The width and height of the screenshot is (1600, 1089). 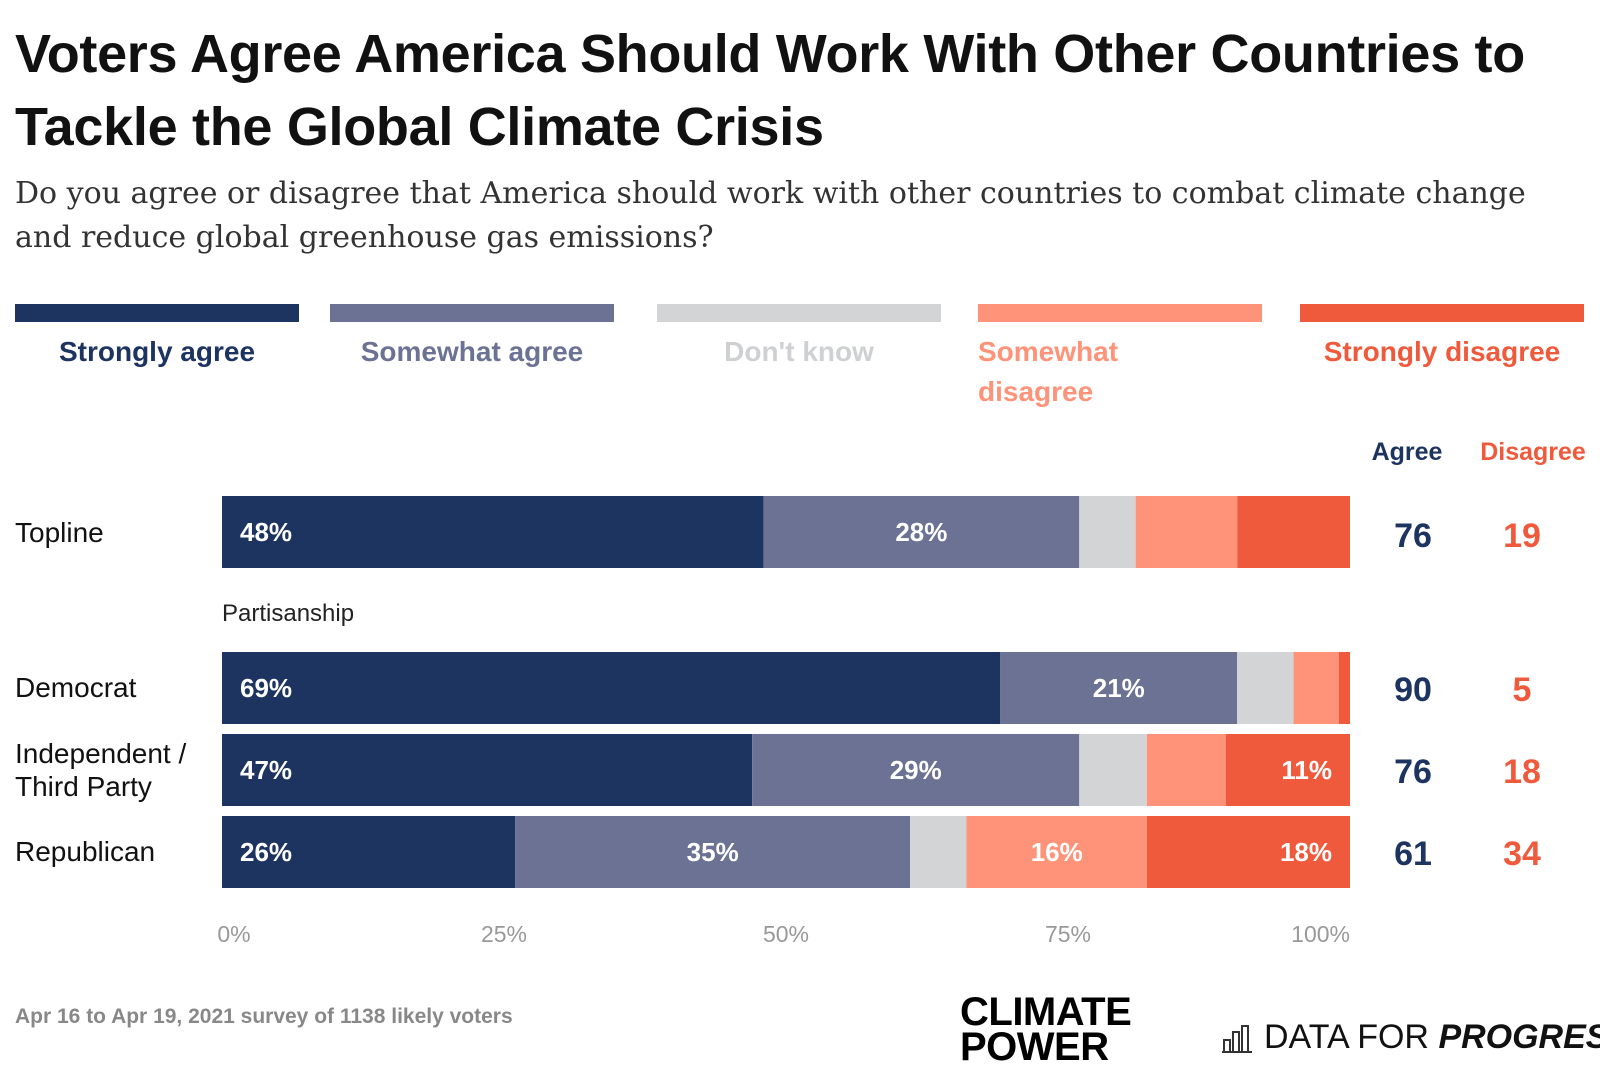 I want to click on legend-label: Somewhat disagree, so click(x=1048, y=371).